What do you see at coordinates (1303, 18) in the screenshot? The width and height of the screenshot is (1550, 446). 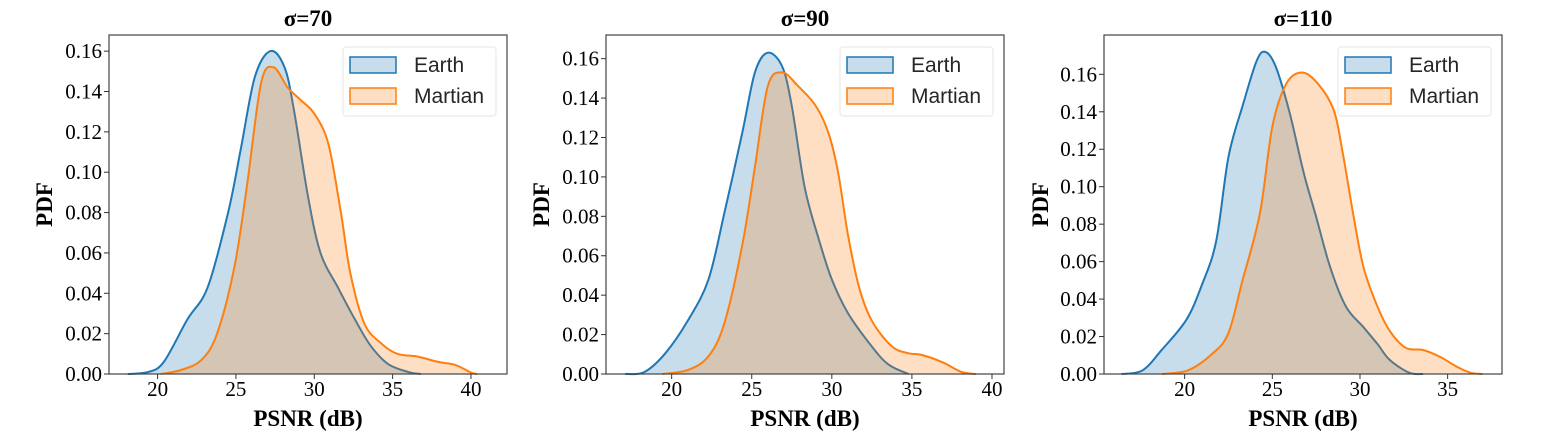 I see `chart-title: σ=110` at bounding box center [1303, 18].